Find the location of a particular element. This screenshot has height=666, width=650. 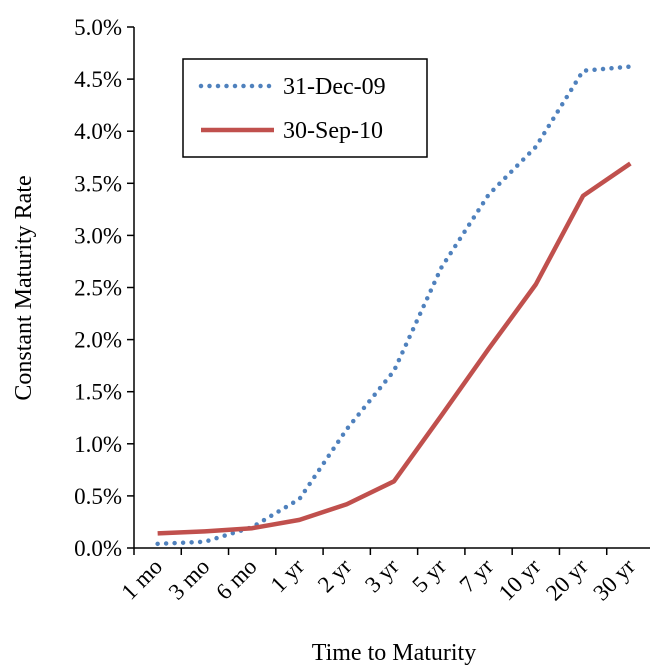

y-tick-label: 2.0% is located at coordinates (98, 340).